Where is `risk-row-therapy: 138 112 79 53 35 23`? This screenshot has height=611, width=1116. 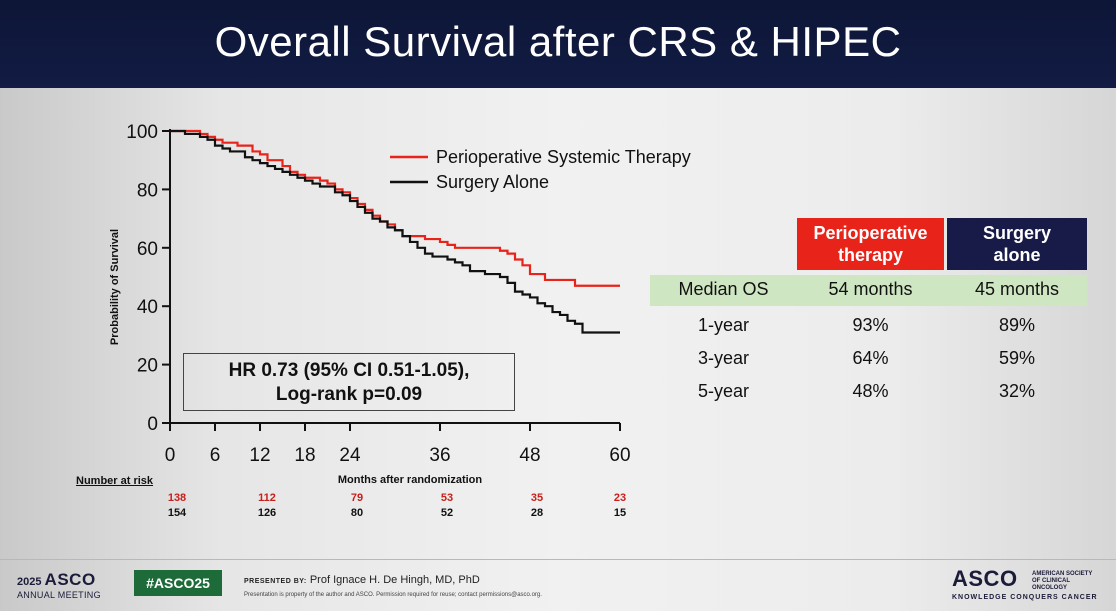
risk-row-therapy: 138 112 79 53 35 23 is located at coordinates (558, 499).